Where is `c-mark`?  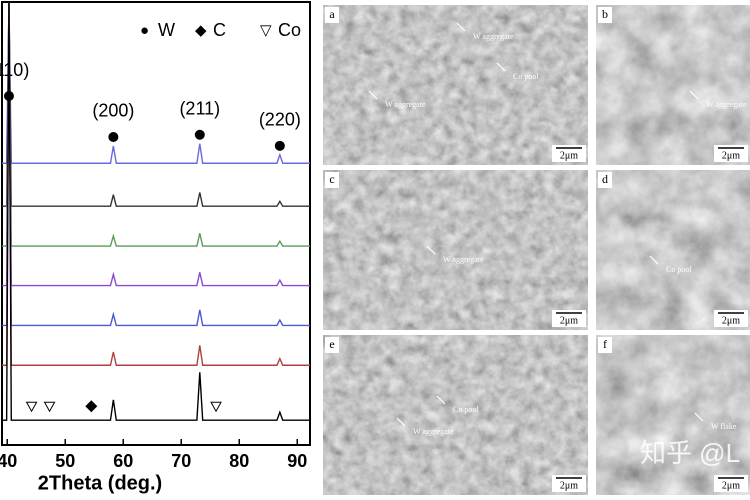
c-mark is located at coordinates (91, 406).